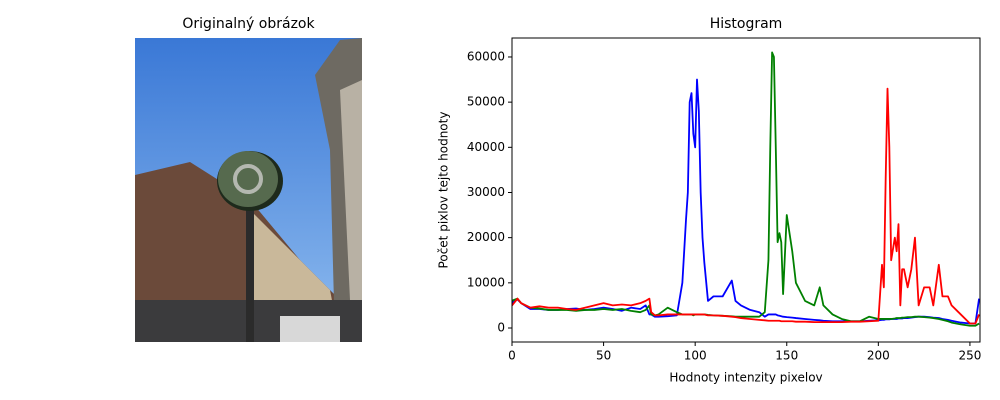  What do you see at coordinates (486, 102) in the screenshot?
I see `y-tick-label: 50000` at bounding box center [486, 102].